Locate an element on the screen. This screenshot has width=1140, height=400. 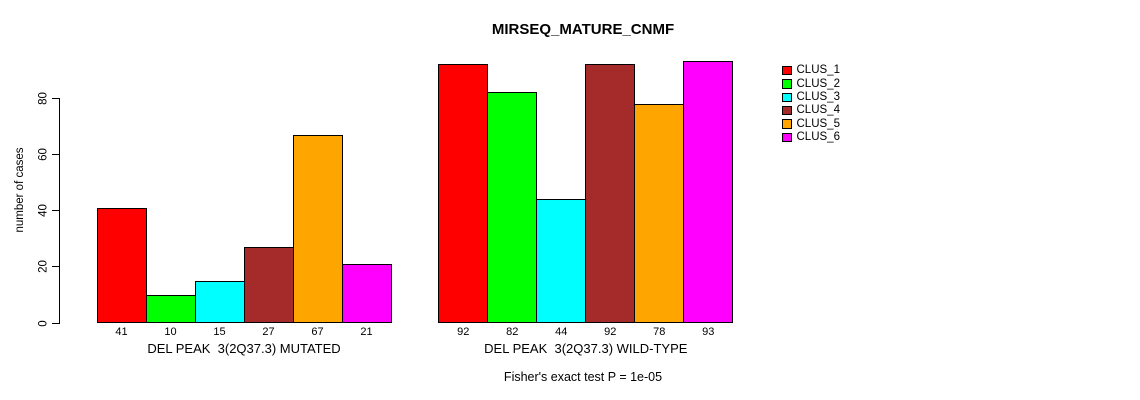
chart-title: MIRSEQ_MATURE_CNMF is located at coordinates (583, 29).